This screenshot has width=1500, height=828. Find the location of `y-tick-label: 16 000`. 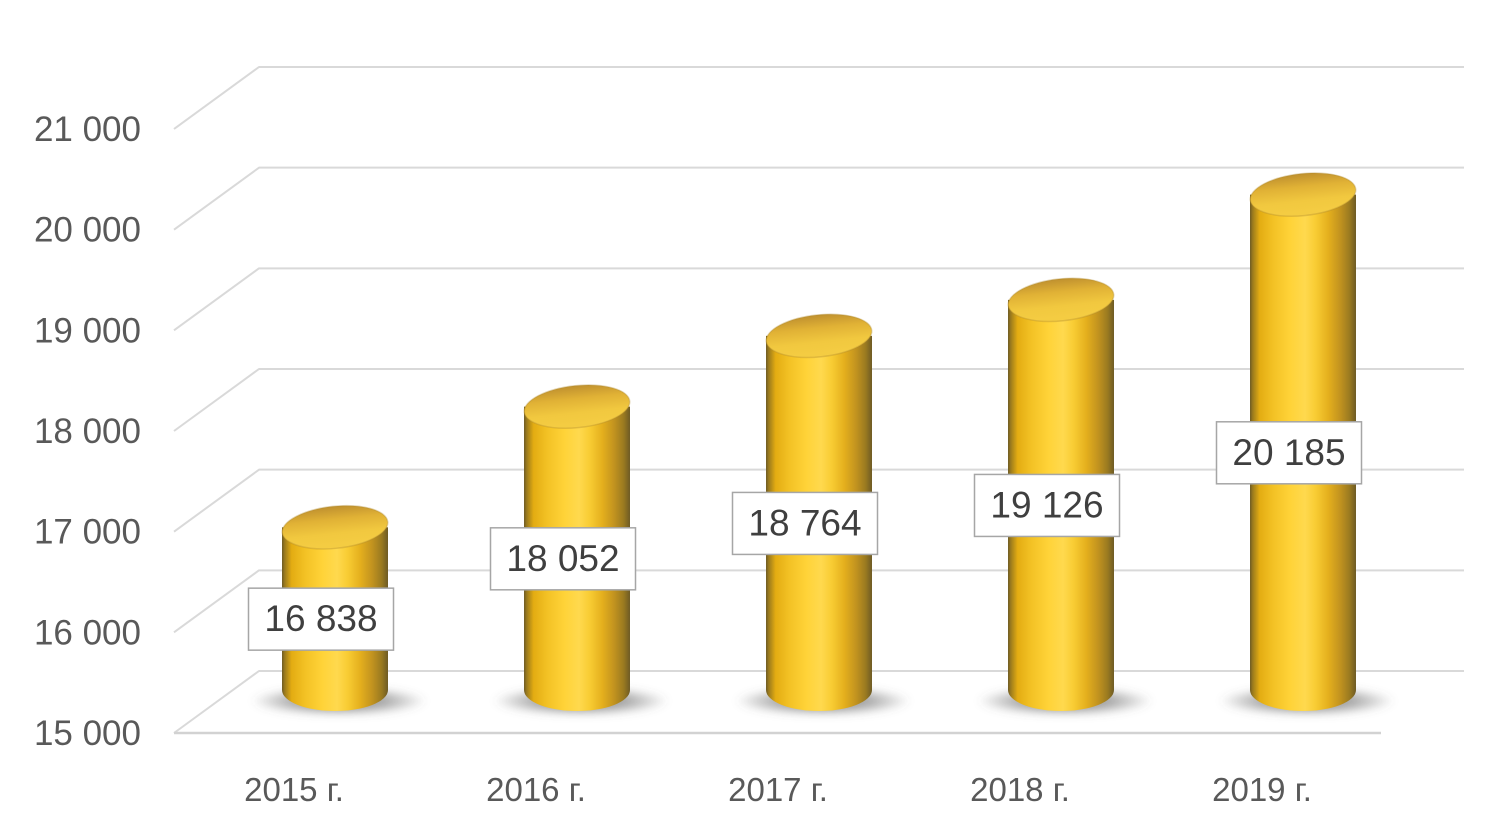

y-tick-label: 16 000 is located at coordinates (87, 632).